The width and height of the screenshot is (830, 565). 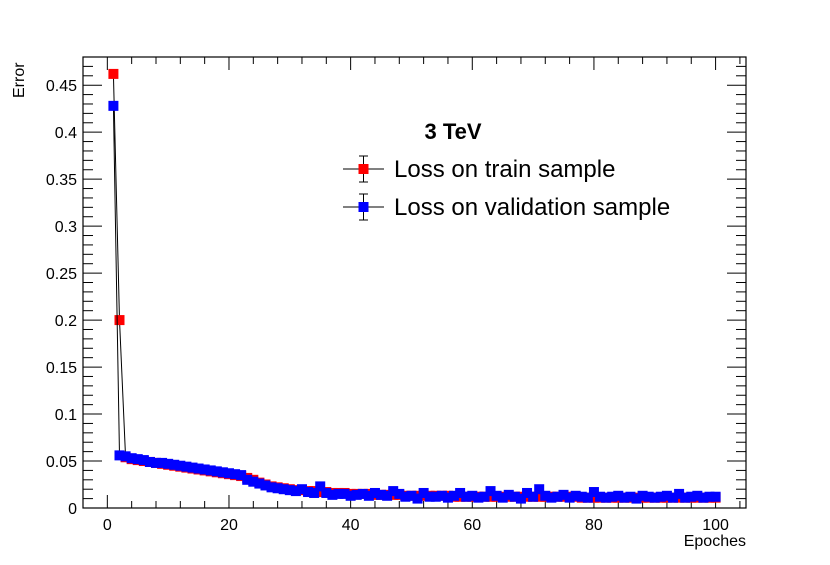 I want to click on legend-validation-label: Loss on validation sample, so click(x=532, y=207).